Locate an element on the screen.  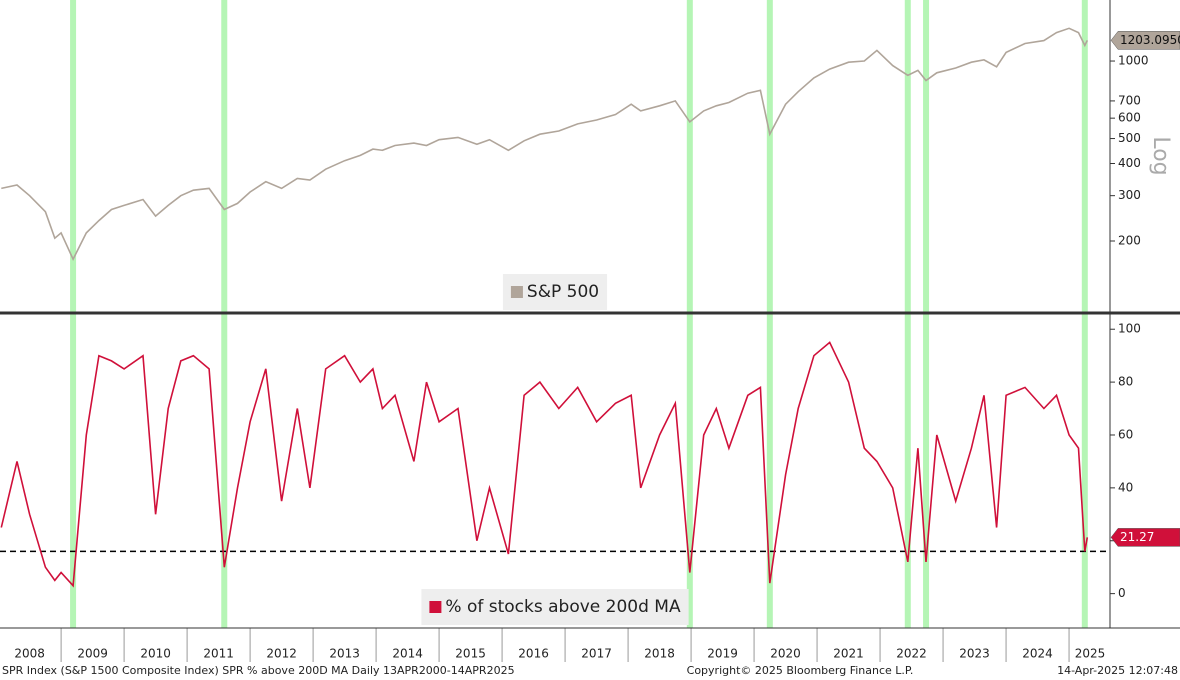
x-tick-label: 2024 is located at coordinates (1037, 654).